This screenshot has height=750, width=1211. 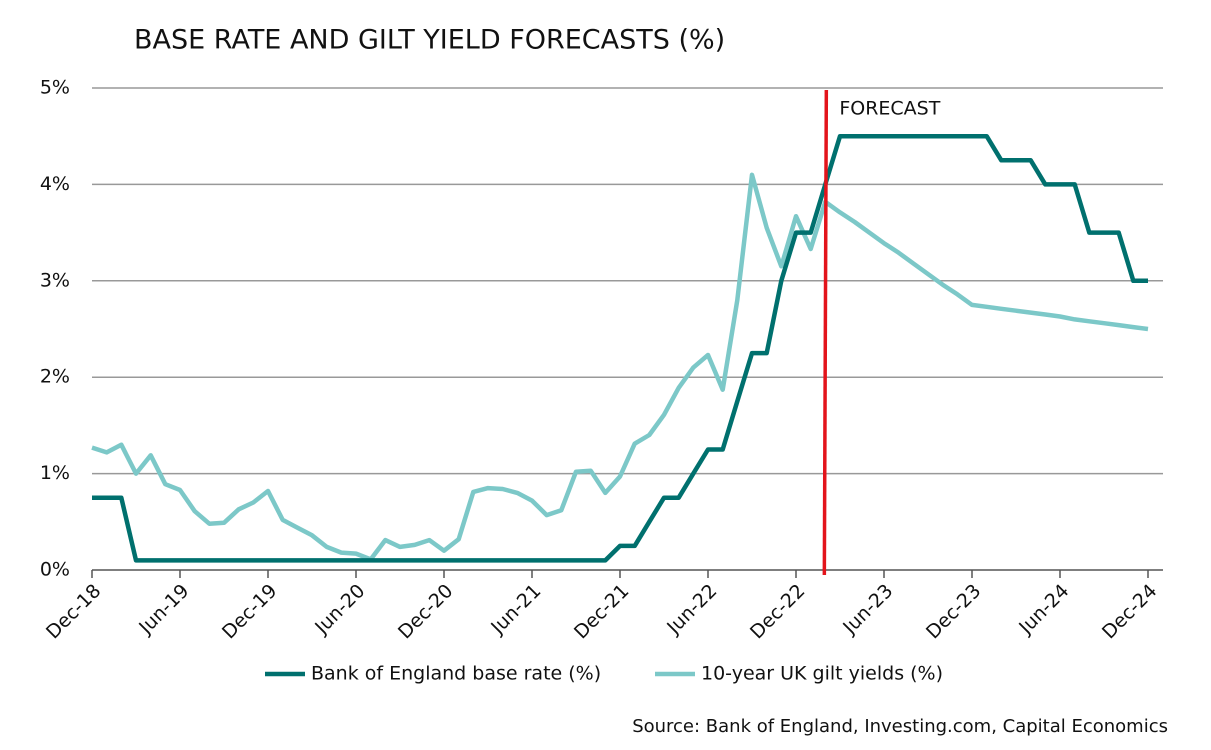 I want to click on y-tick-label: 4%, so click(x=55, y=184).